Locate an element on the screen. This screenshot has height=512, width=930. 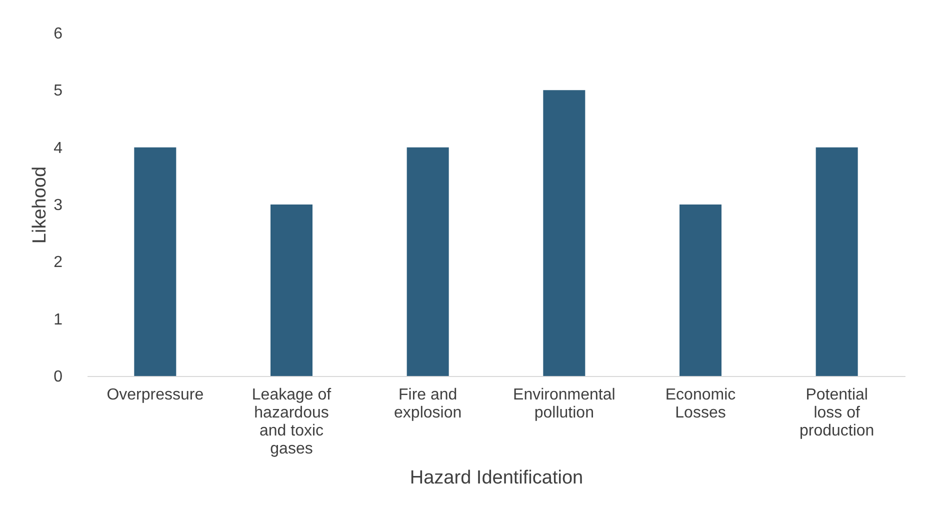
y-tick-label: 3 is located at coordinates (58, 205).